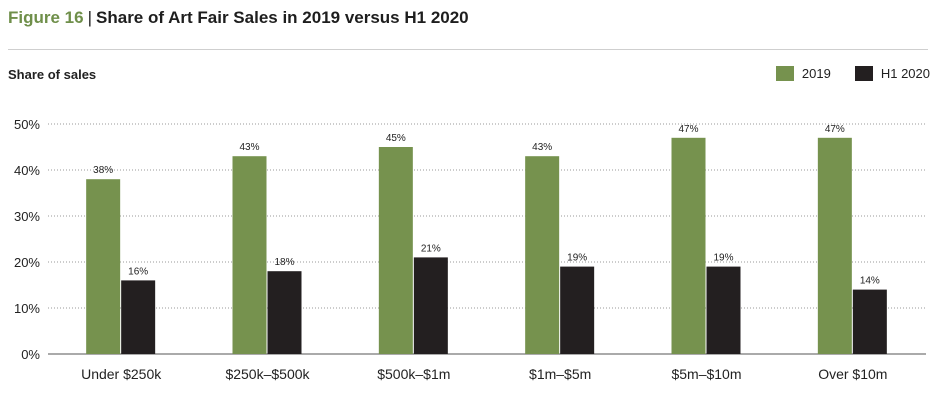  Describe the element at coordinates (431, 248) in the screenshot. I see `data-label: 21%` at that location.